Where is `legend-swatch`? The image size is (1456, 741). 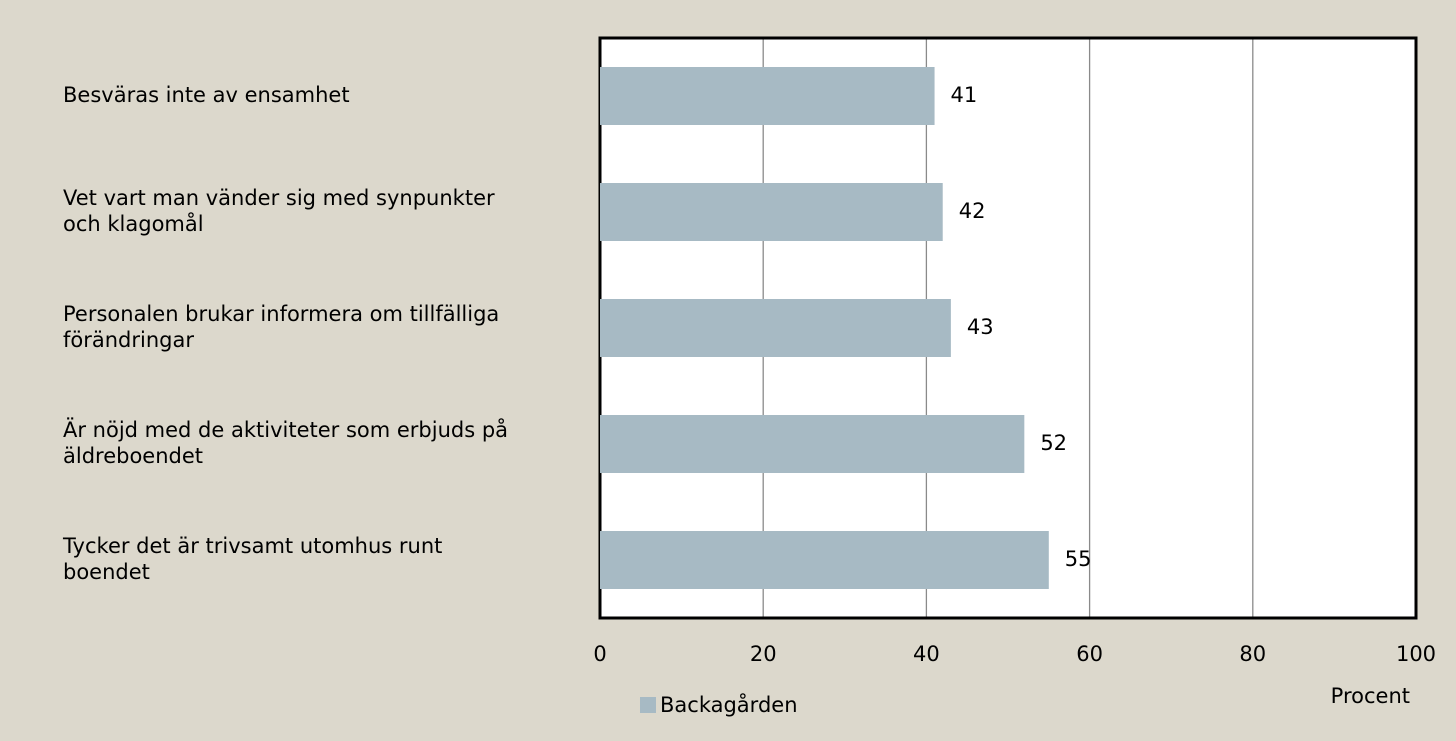 legend-swatch is located at coordinates (648, 705).